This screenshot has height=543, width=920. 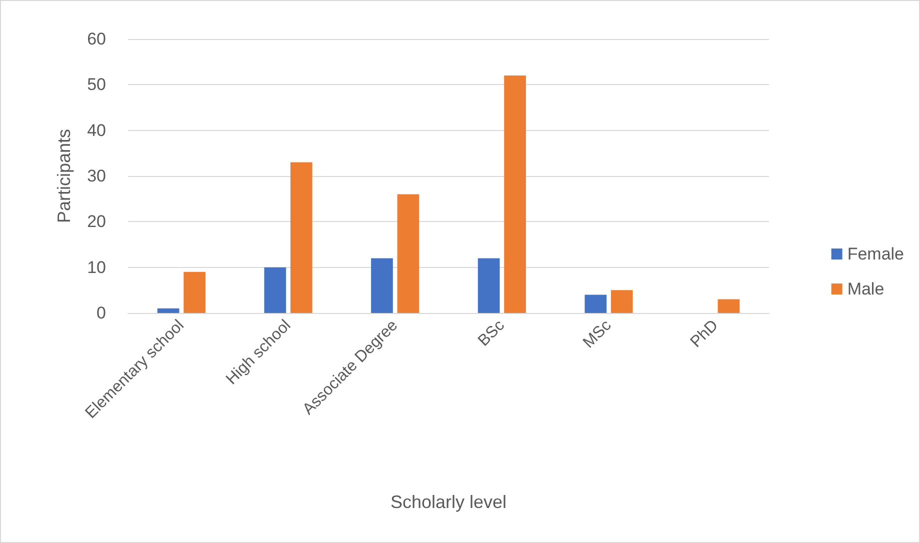 What do you see at coordinates (875, 254) in the screenshot?
I see `legend-label: Female` at bounding box center [875, 254].